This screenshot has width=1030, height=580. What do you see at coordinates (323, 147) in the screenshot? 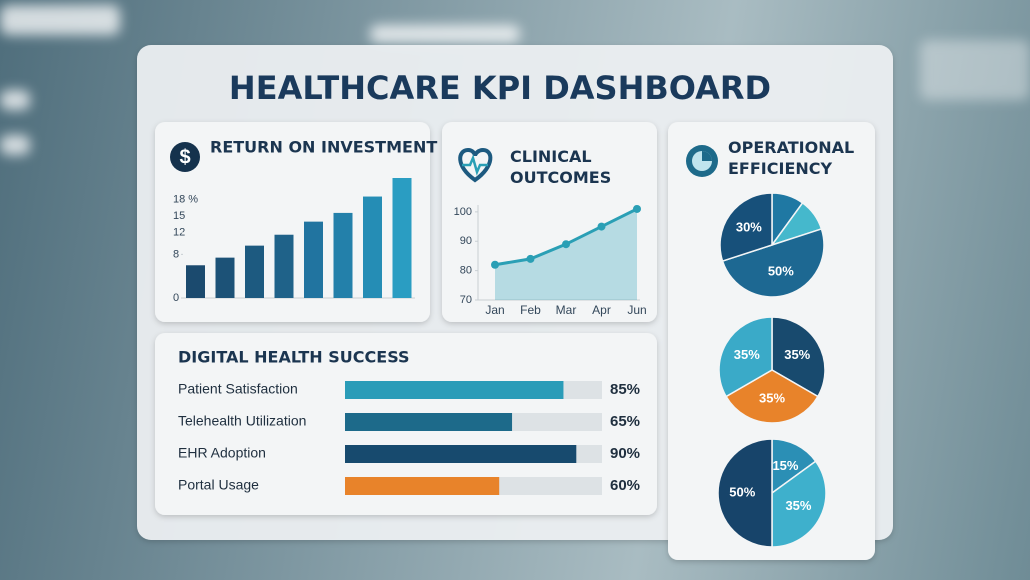
I see `roi-title: RETURN ON INVESTMENT` at bounding box center [323, 147].